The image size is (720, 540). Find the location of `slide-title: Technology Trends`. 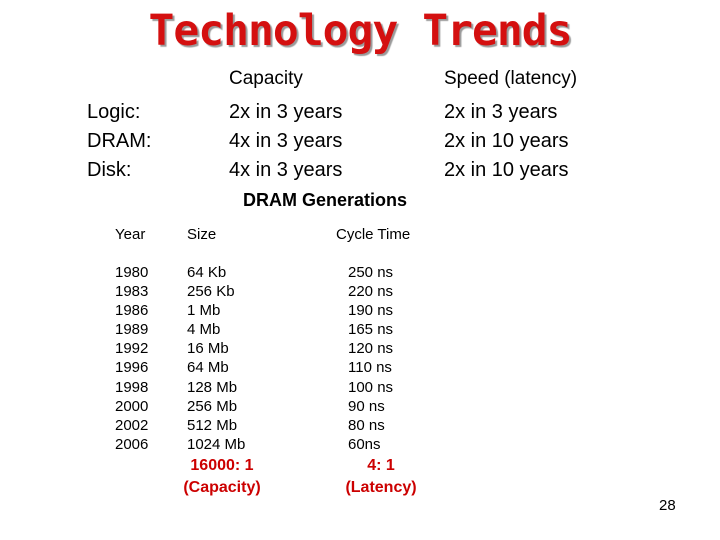

slide-title: Technology Trends is located at coordinates (360, 31).